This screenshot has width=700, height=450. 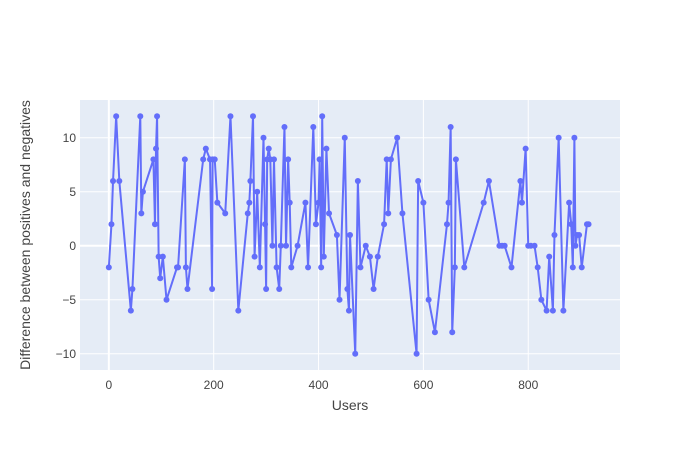 What do you see at coordinates (214, 385) in the screenshot?
I see `x-tick-label: 200` at bounding box center [214, 385].